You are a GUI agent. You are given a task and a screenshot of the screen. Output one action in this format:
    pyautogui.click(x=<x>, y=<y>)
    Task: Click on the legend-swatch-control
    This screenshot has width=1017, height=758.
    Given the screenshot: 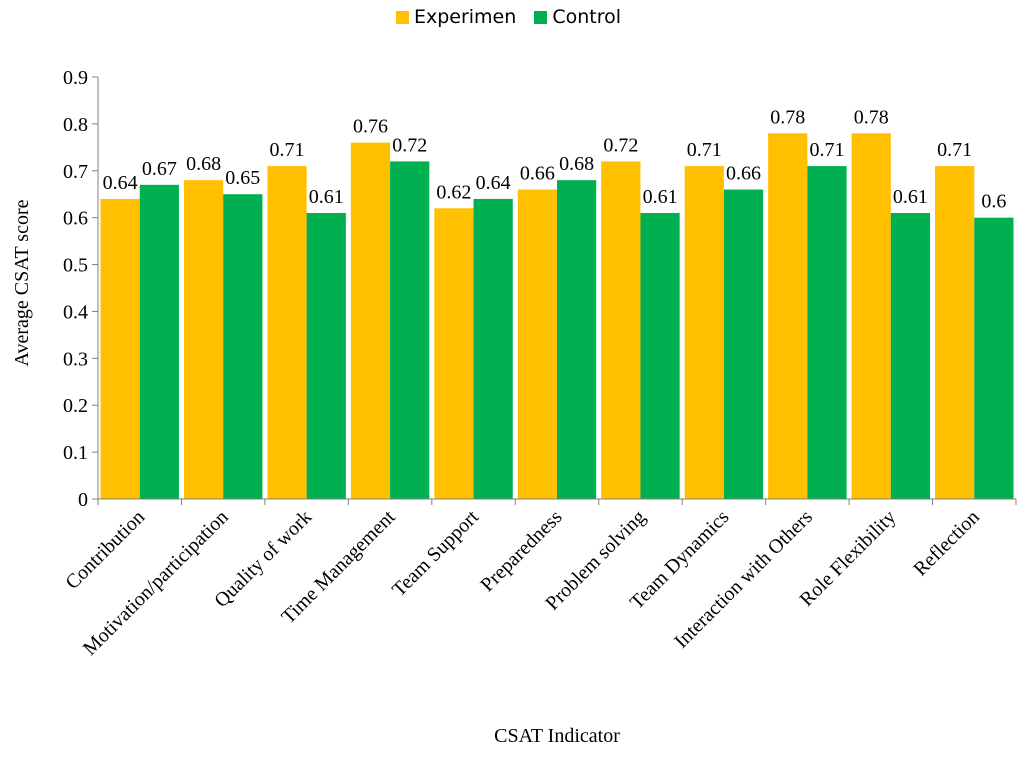 What is the action you would take?
    pyautogui.click(x=541, y=17)
    